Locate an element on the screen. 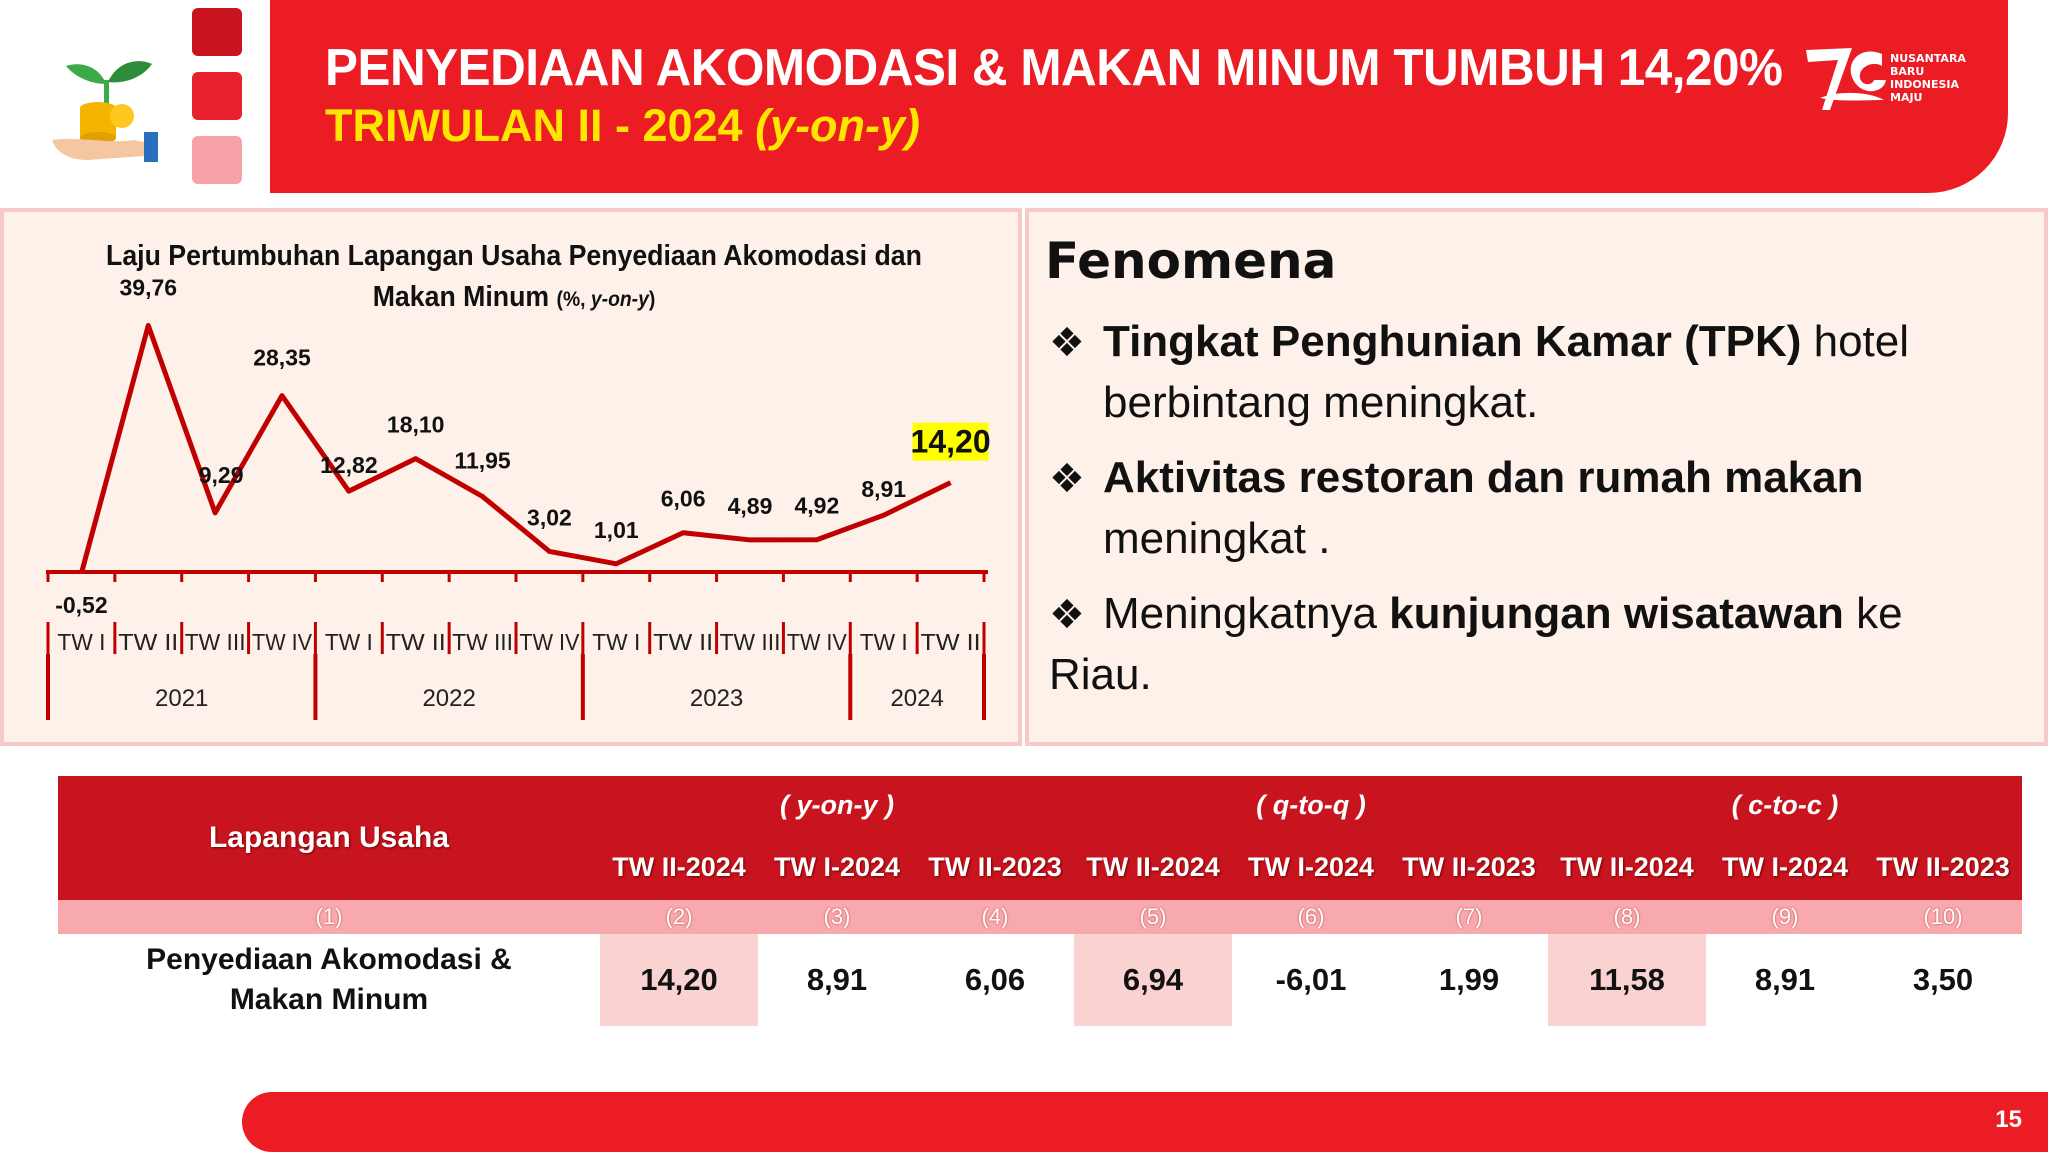 This screenshot has height=1152, width=2048. fenomena-title: Fenomena is located at coordinates (1191, 261).